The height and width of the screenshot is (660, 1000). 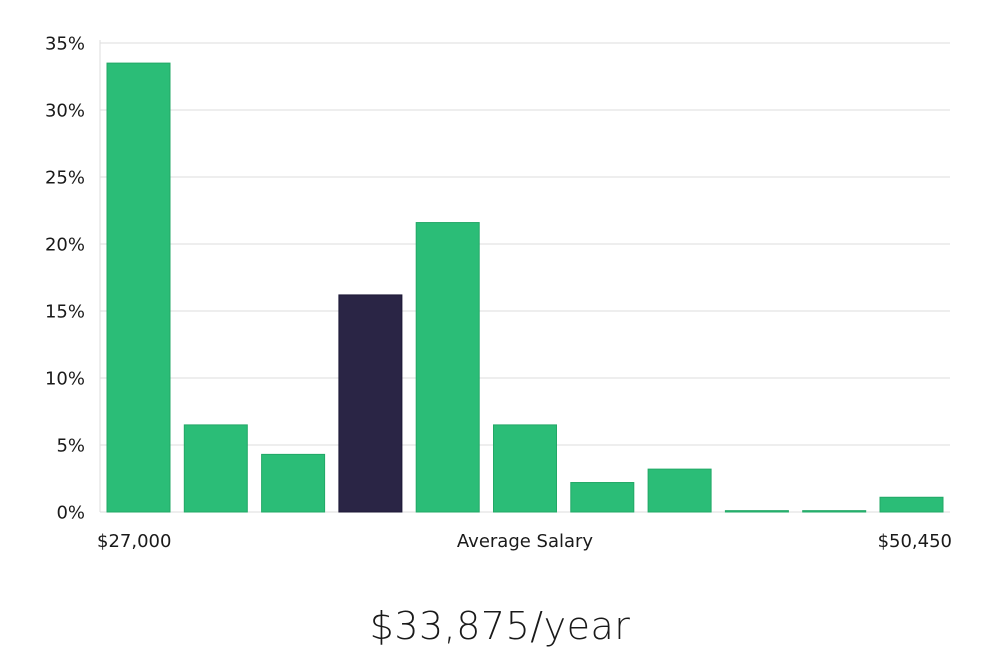 I want to click on x-max-label: $50,450, so click(x=915, y=541).